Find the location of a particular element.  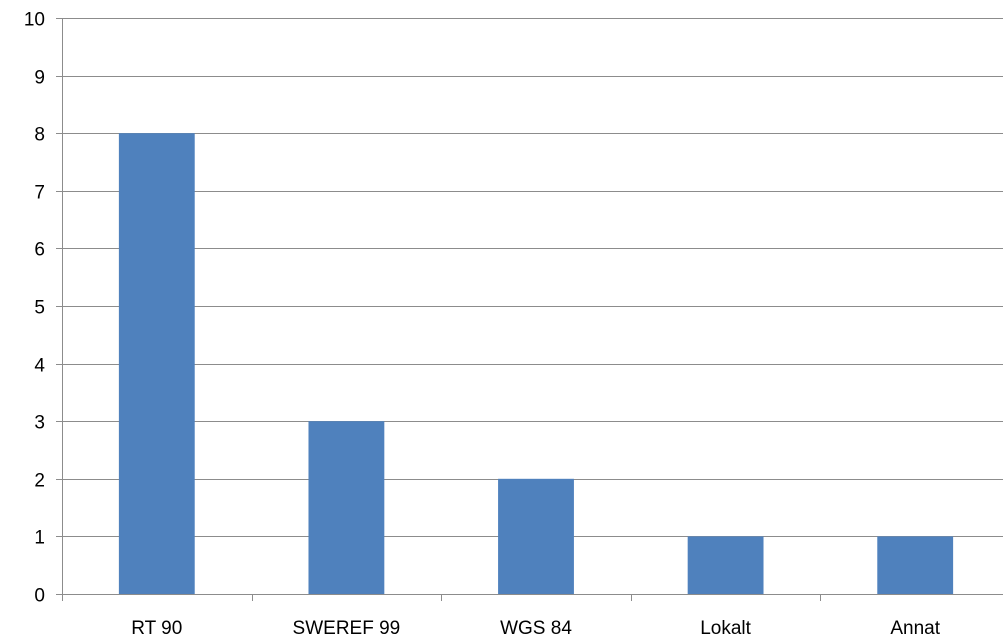

x-tick-label: RT 90 is located at coordinates (156, 628).